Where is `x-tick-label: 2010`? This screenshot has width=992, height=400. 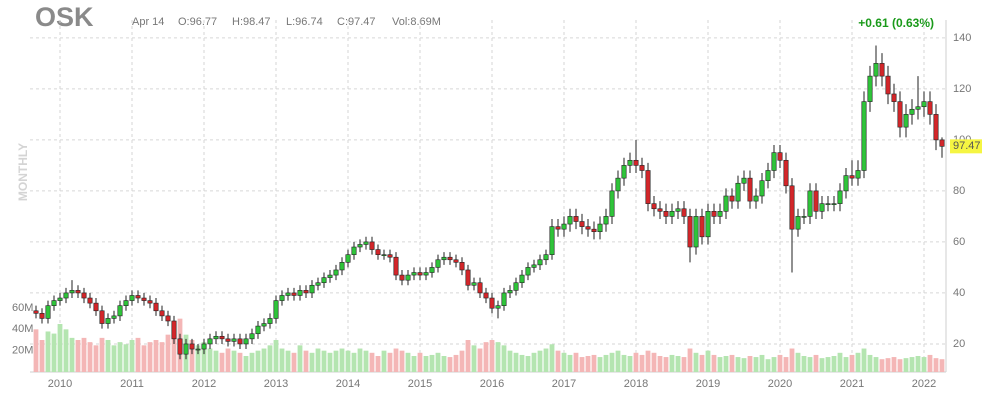
x-tick-label: 2010 is located at coordinates (60, 384).